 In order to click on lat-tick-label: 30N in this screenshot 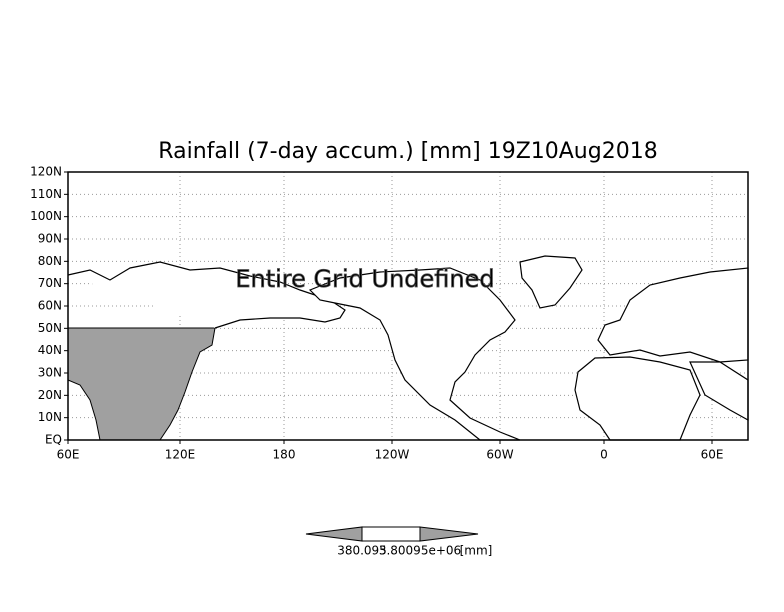, I will do `click(50, 373)`.